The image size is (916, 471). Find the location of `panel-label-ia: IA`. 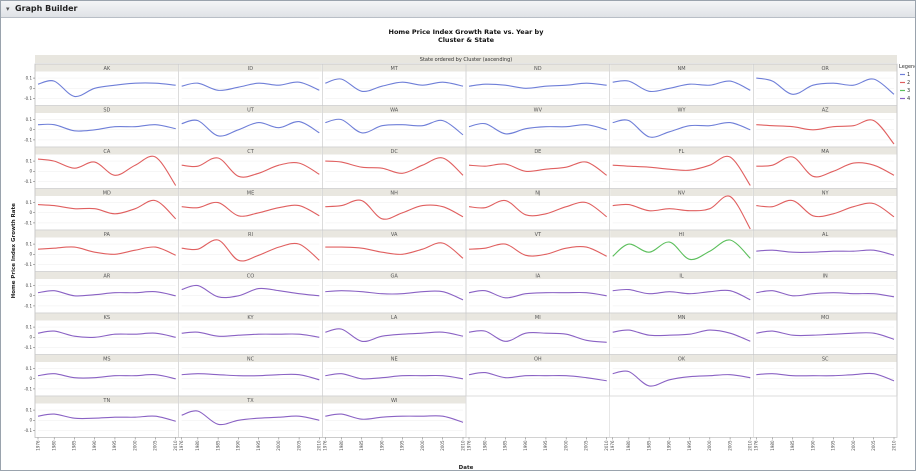

panel-label-ia: IA is located at coordinates (537, 277).